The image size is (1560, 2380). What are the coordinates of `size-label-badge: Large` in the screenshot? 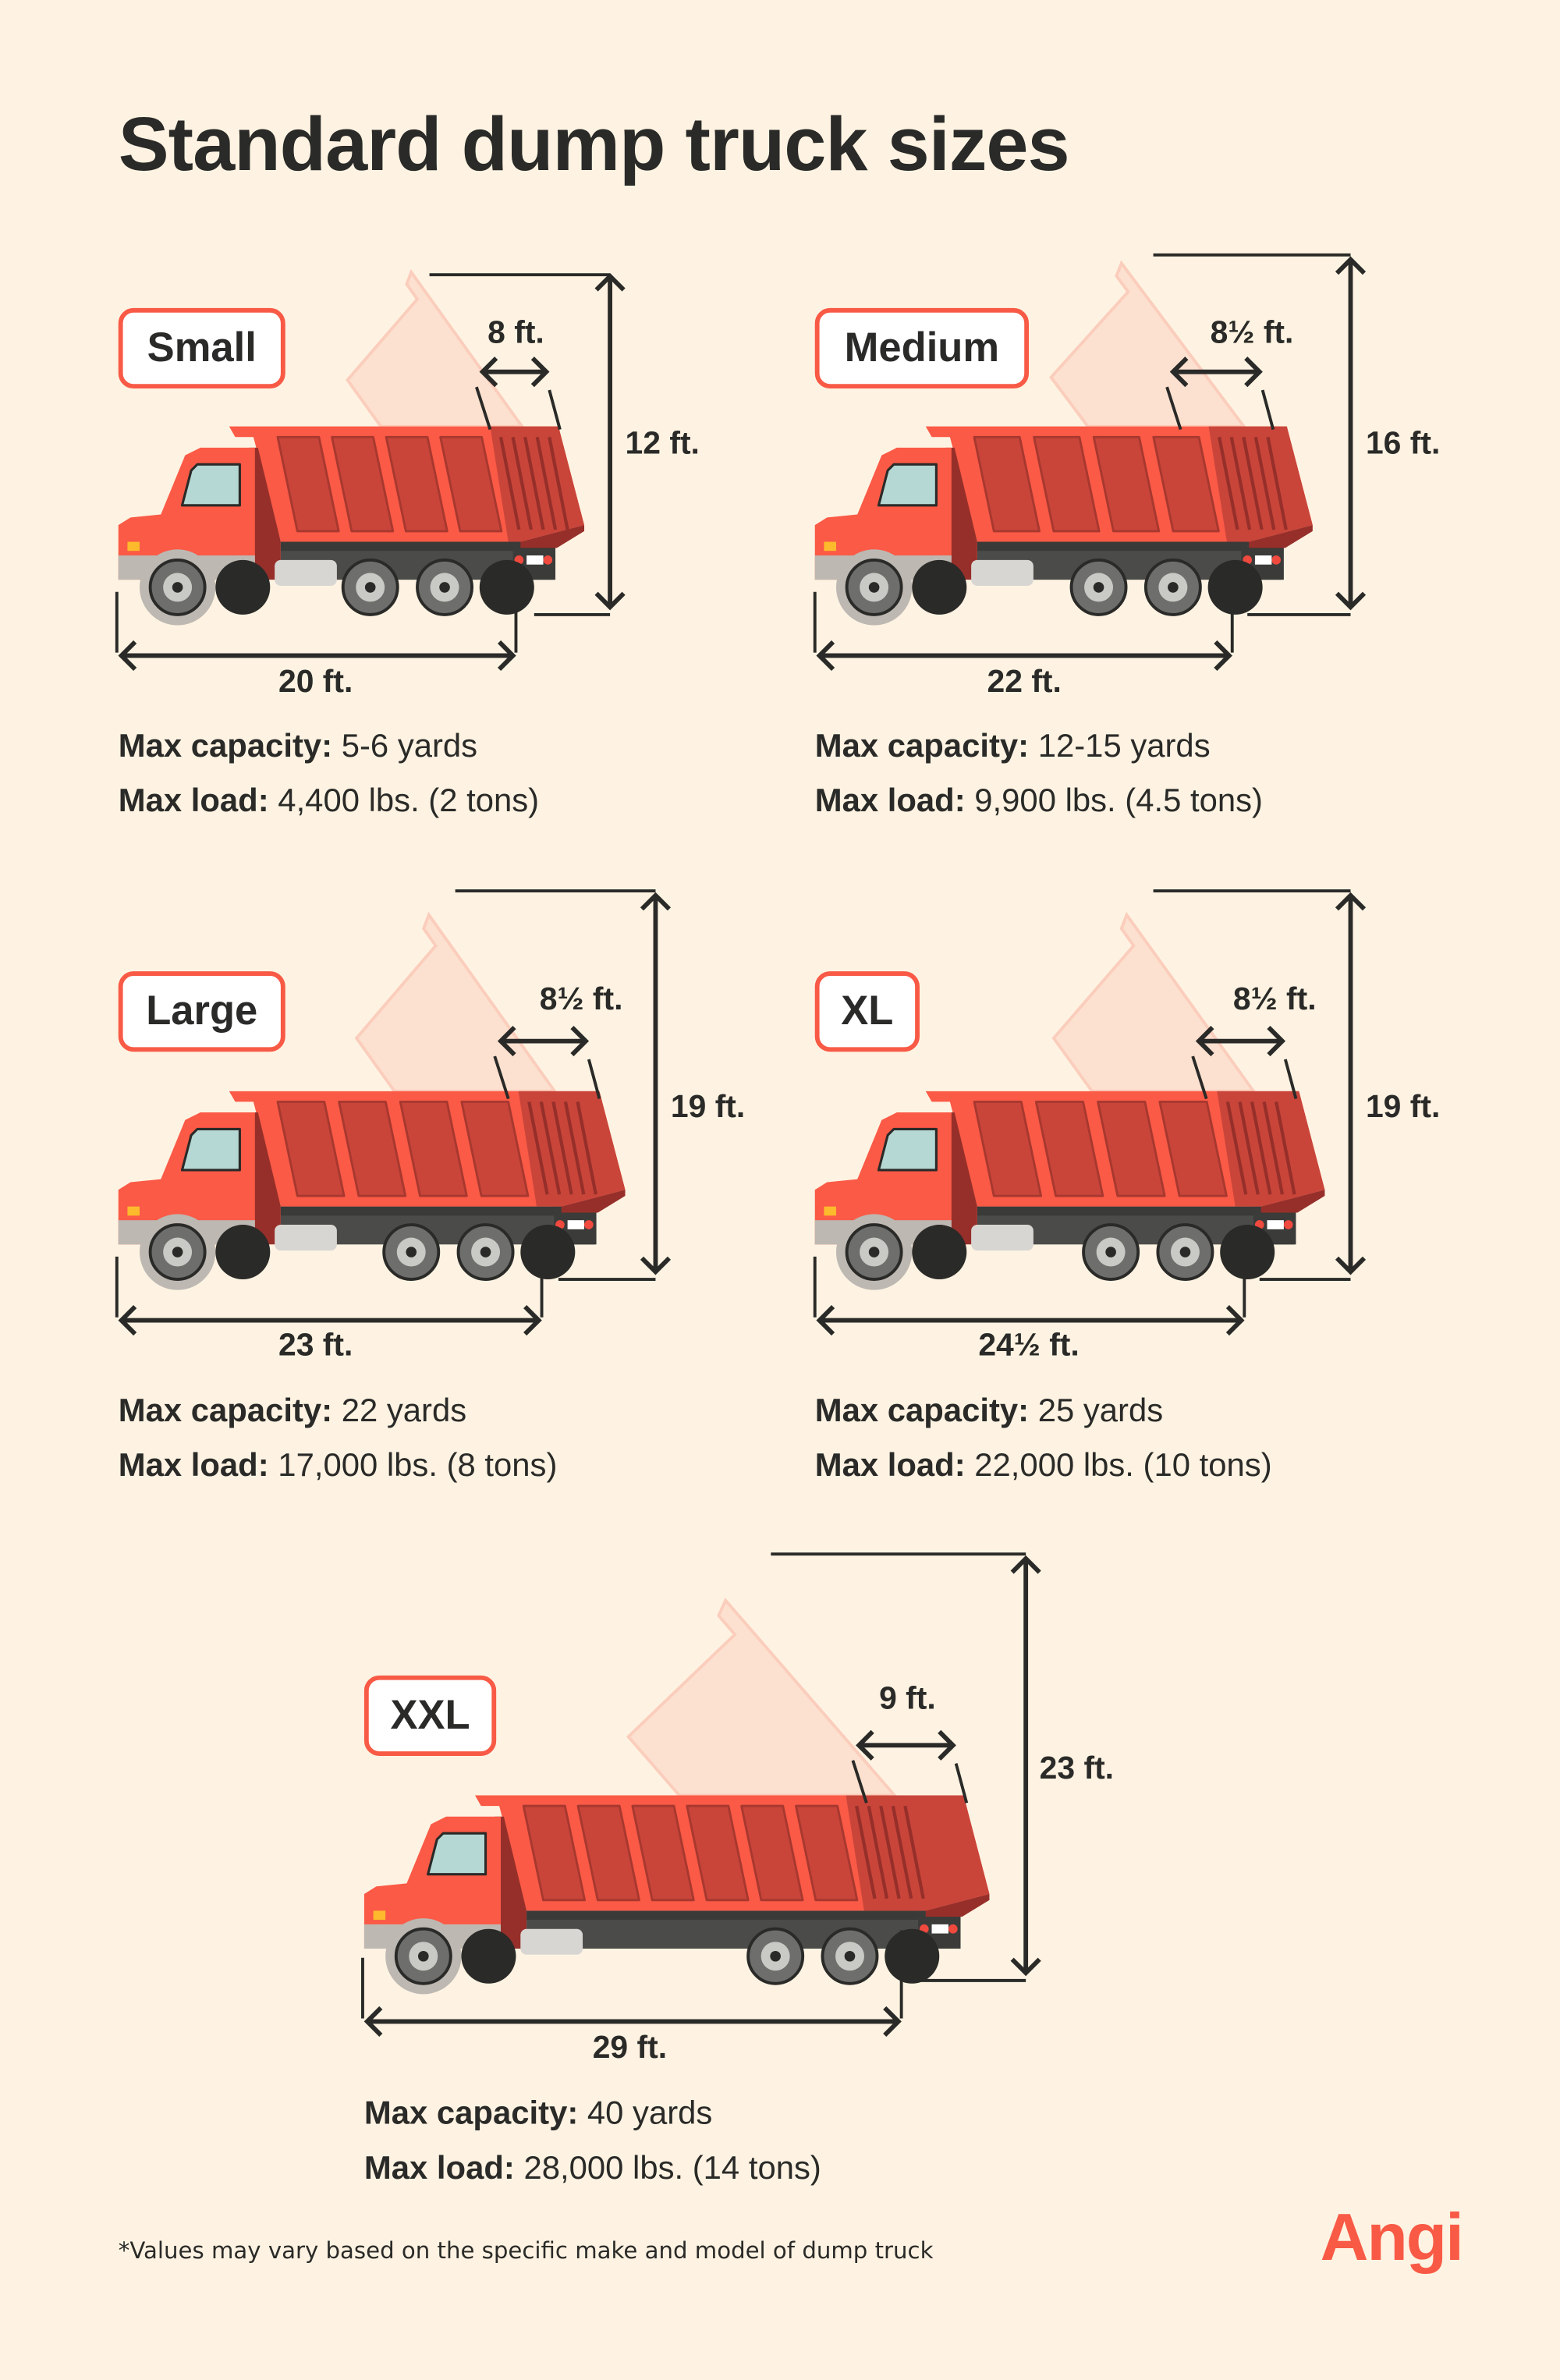 It's located at (202, 1012).